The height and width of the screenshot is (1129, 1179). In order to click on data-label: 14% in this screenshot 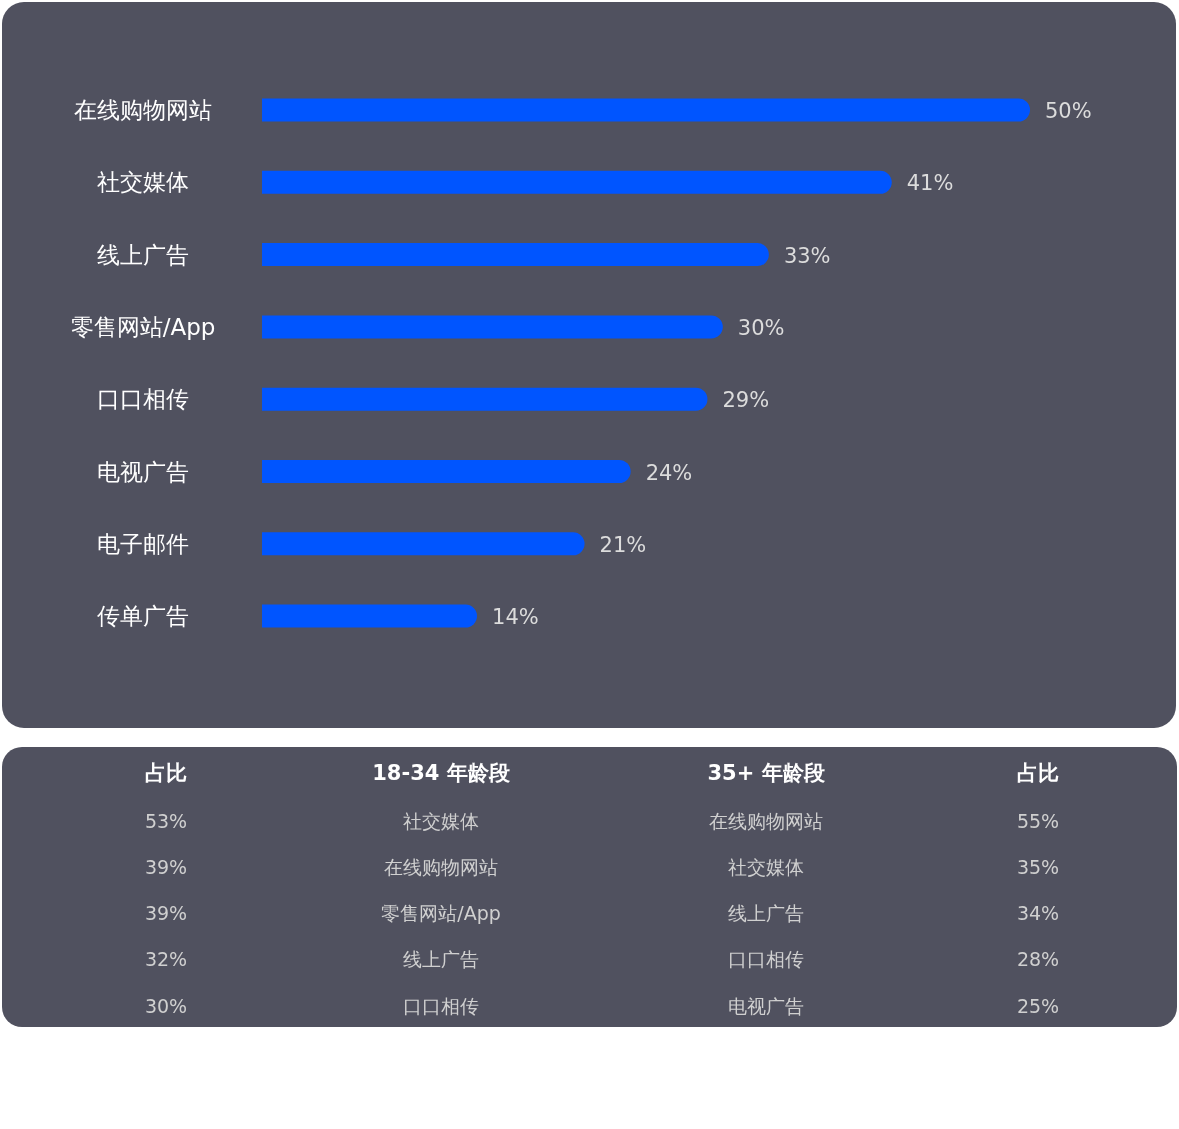, I will do `click(515, 617)`.